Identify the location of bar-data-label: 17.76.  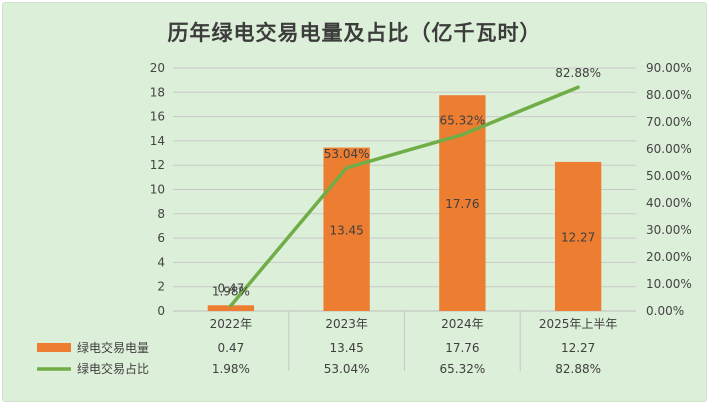
(462, 204).